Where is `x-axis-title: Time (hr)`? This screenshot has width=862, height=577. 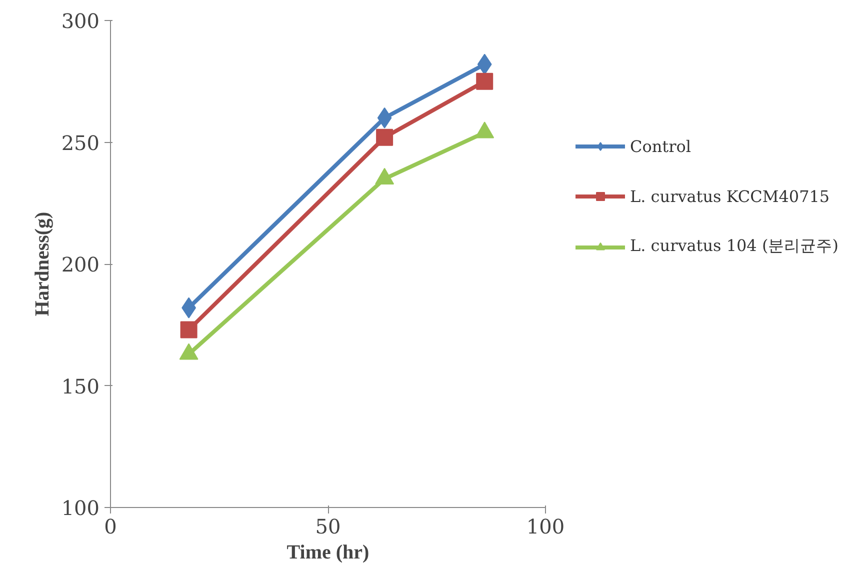 x-axis-title: Time (hr) is located at coordinates (328, 553).